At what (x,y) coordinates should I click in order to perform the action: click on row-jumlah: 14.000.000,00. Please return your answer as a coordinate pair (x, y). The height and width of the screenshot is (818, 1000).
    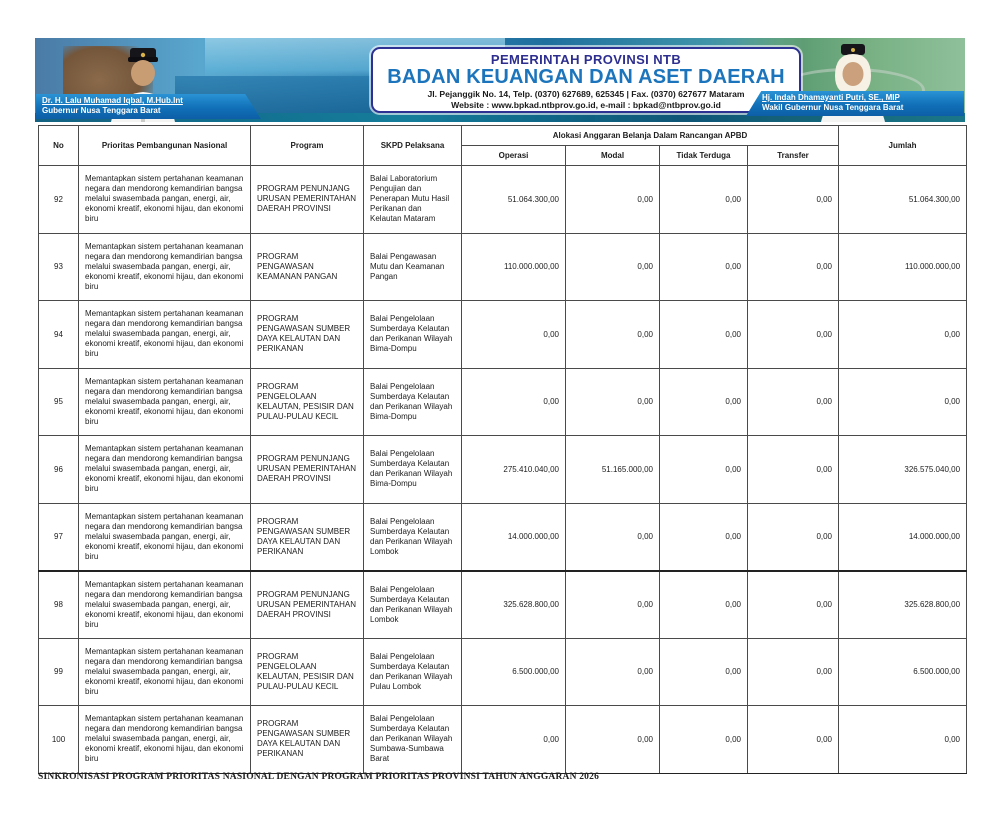
    Looking at the image, I should click on (903, 536).